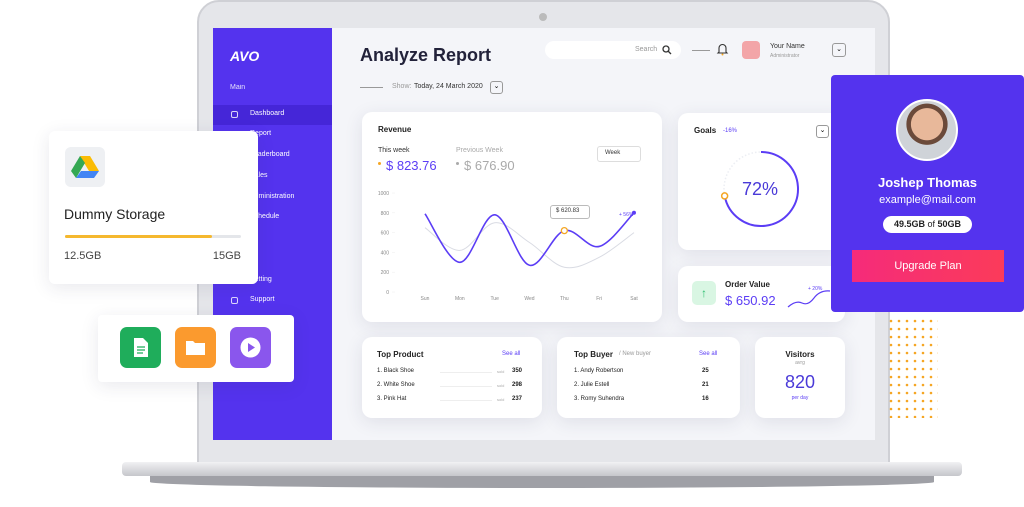 This screenshot has height=507, width=1024. What do you see at coordinates (667, 50) in the screenshot?
I see `search-icon` at bounding box center [667, 50].